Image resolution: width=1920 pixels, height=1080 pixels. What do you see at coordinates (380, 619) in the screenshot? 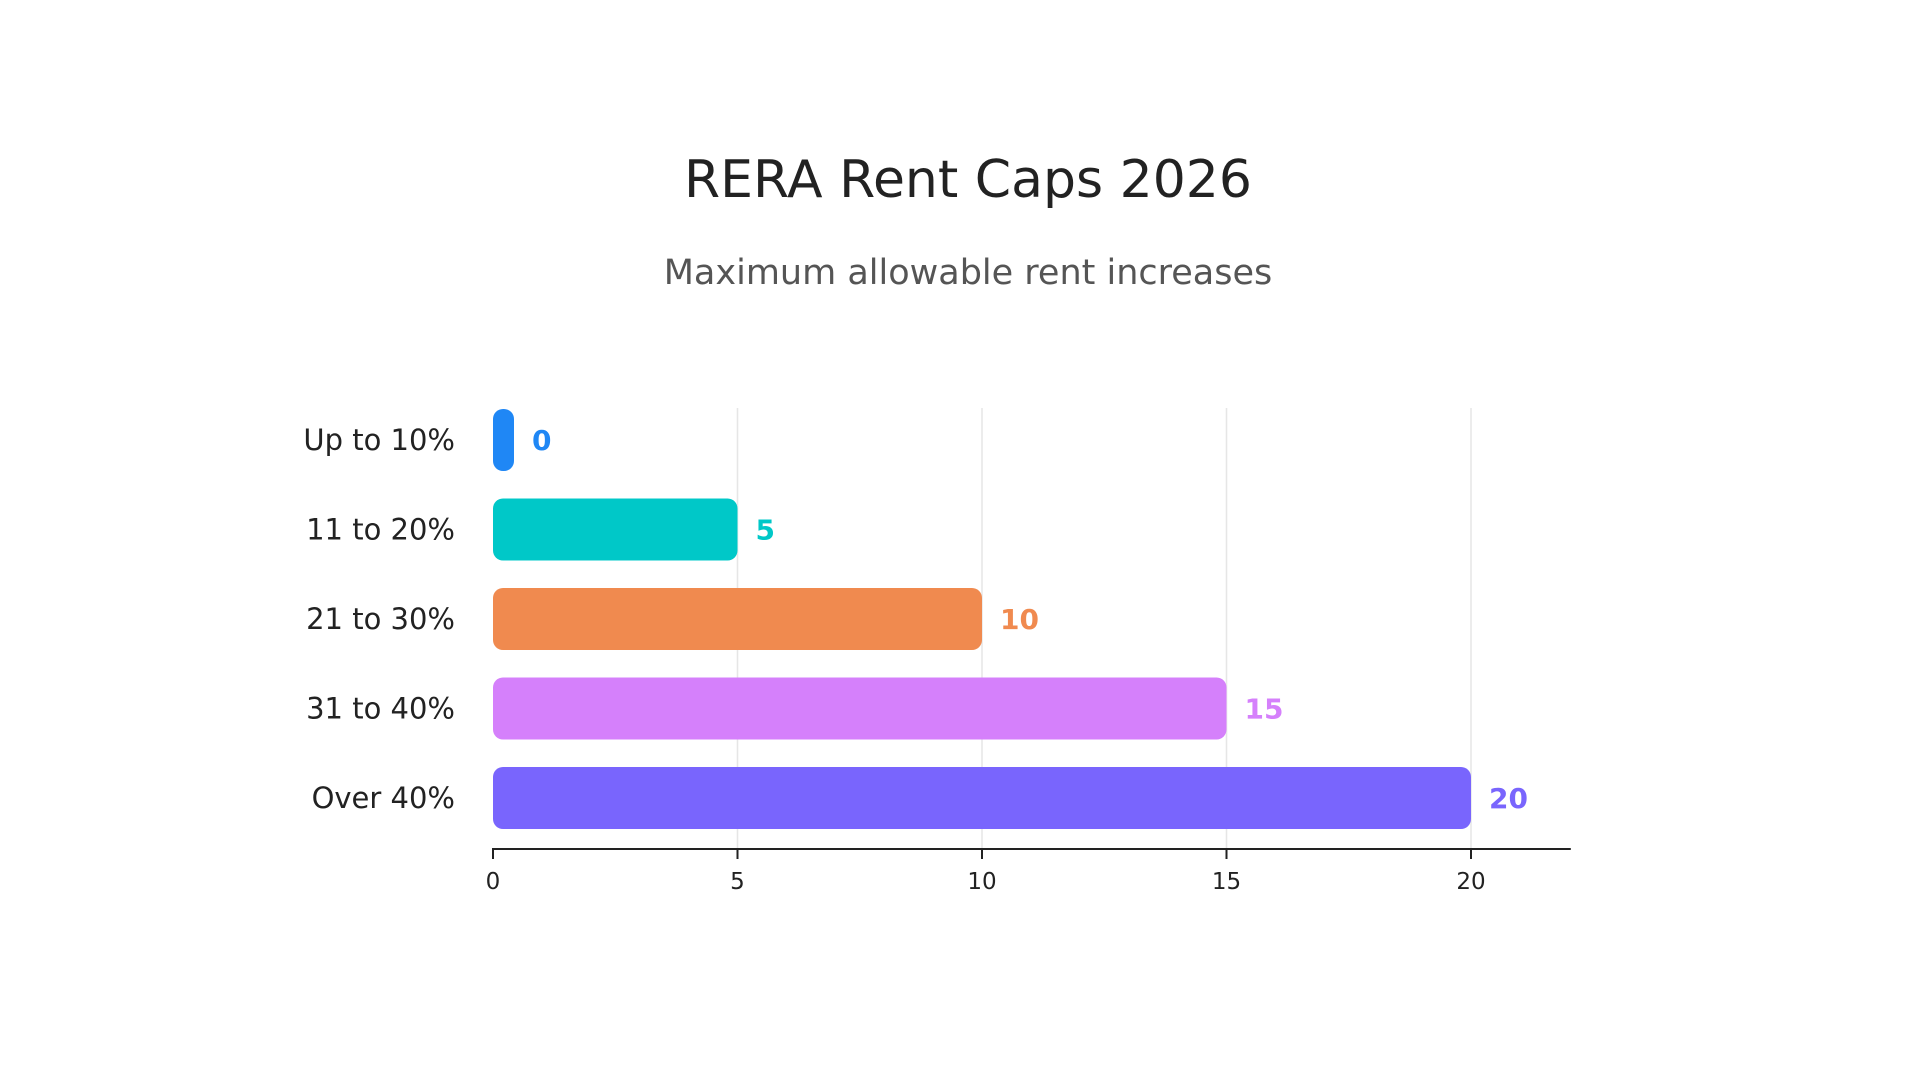
I see `category-label: 21 to 30%` at bounding box center [380, 619].